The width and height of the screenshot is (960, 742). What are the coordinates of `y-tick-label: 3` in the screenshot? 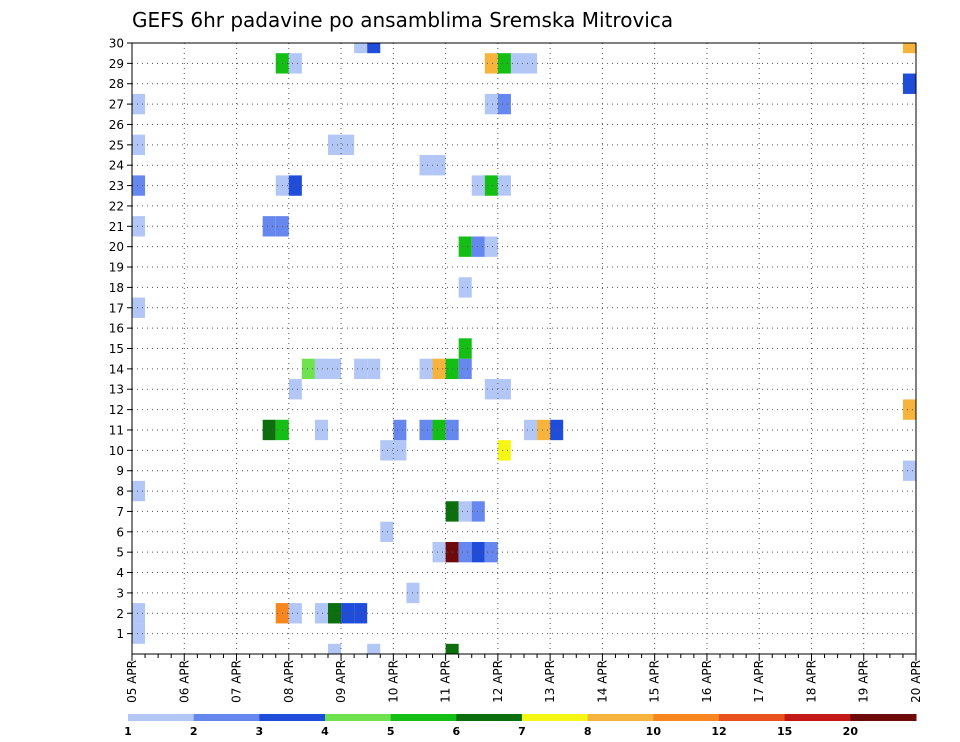 It's located at (120, 593).